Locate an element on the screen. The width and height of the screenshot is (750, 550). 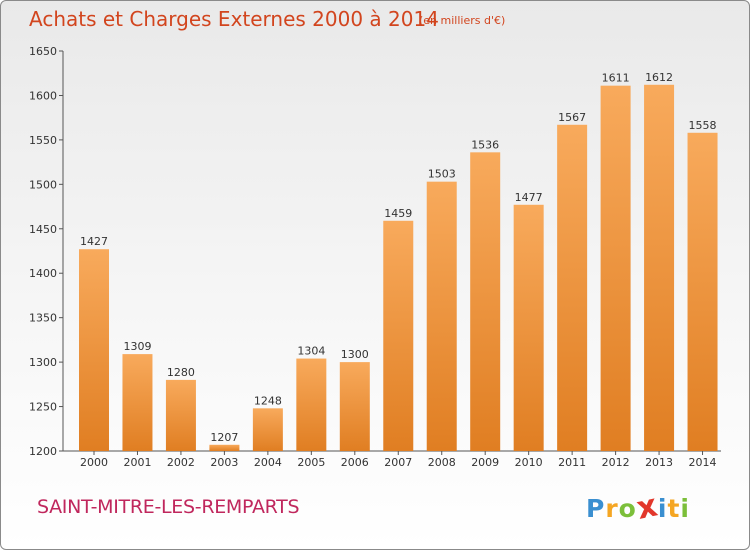
bar-2009 is located at coordinates (485, 302).